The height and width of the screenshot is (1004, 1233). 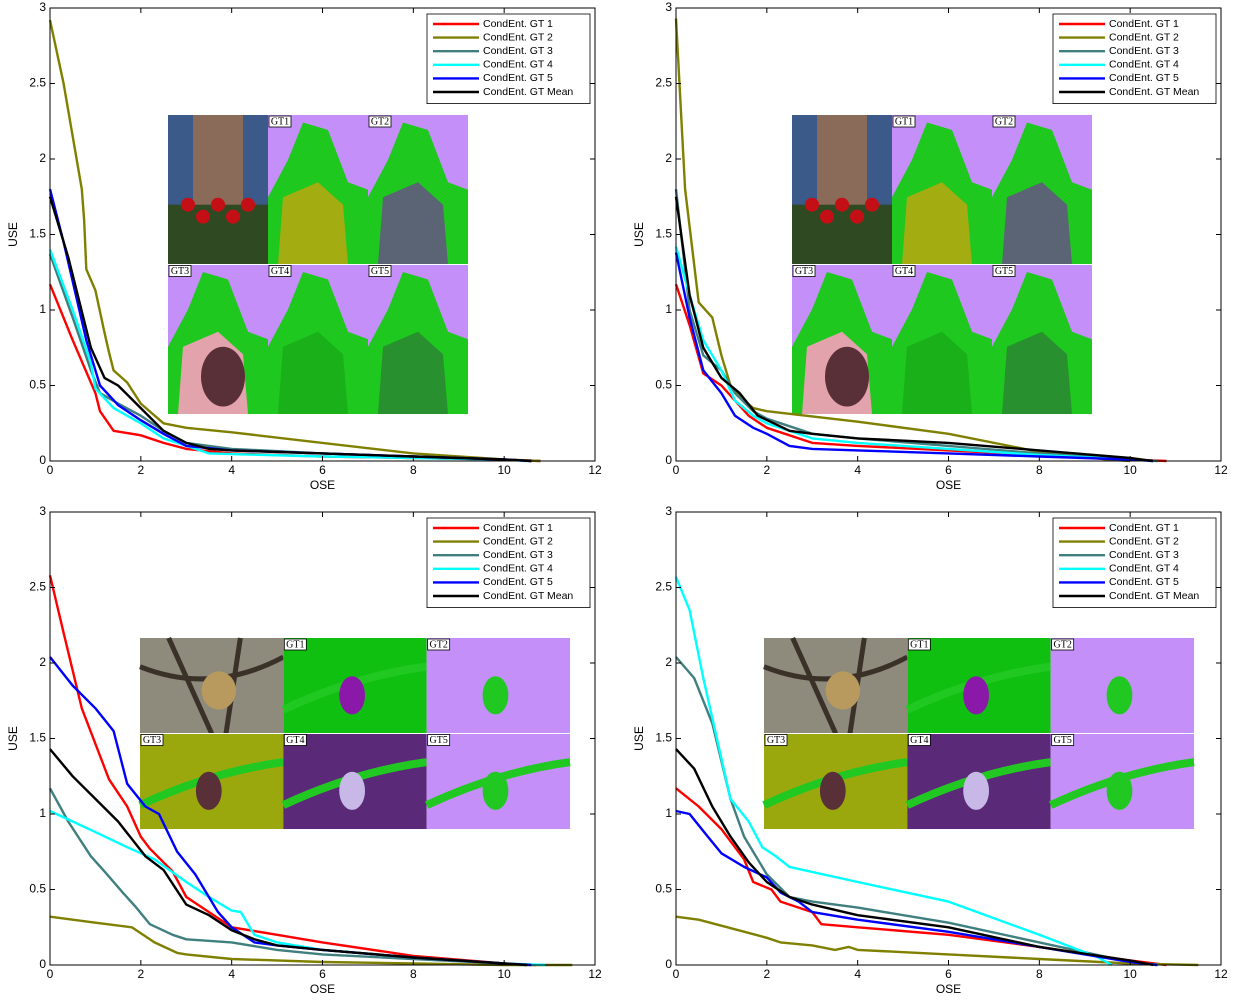 What do you see at coordinates (13, 738) in the screenshot?
I see `y-axis-label: USE` at bounding box center [13, 738].